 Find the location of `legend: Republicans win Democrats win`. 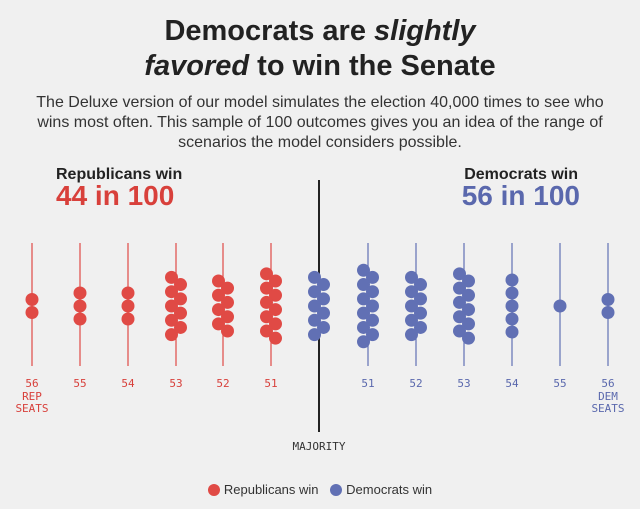

legend: Republicans win Democrats win is located at coordinates (320, 489).